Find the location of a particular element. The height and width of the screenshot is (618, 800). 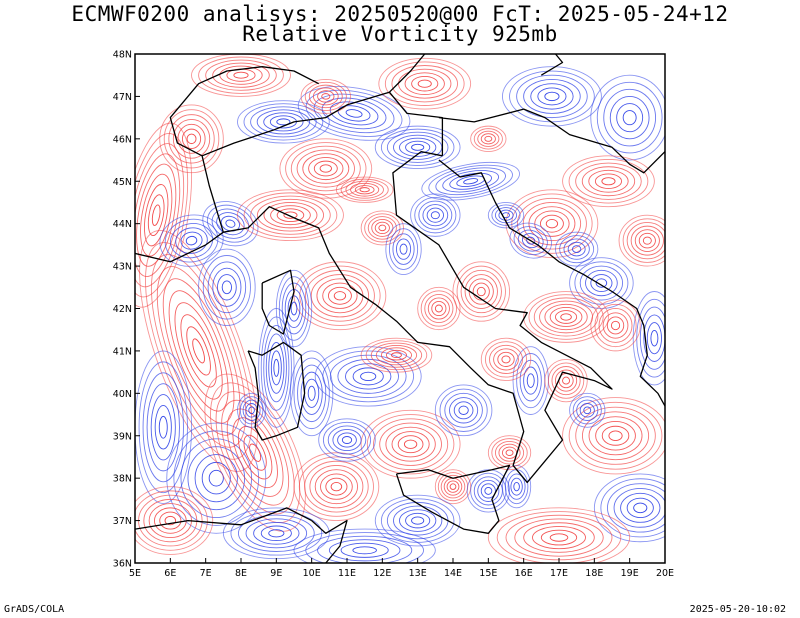

lat-tick-label: 36N is located at coordinates (122, 564).